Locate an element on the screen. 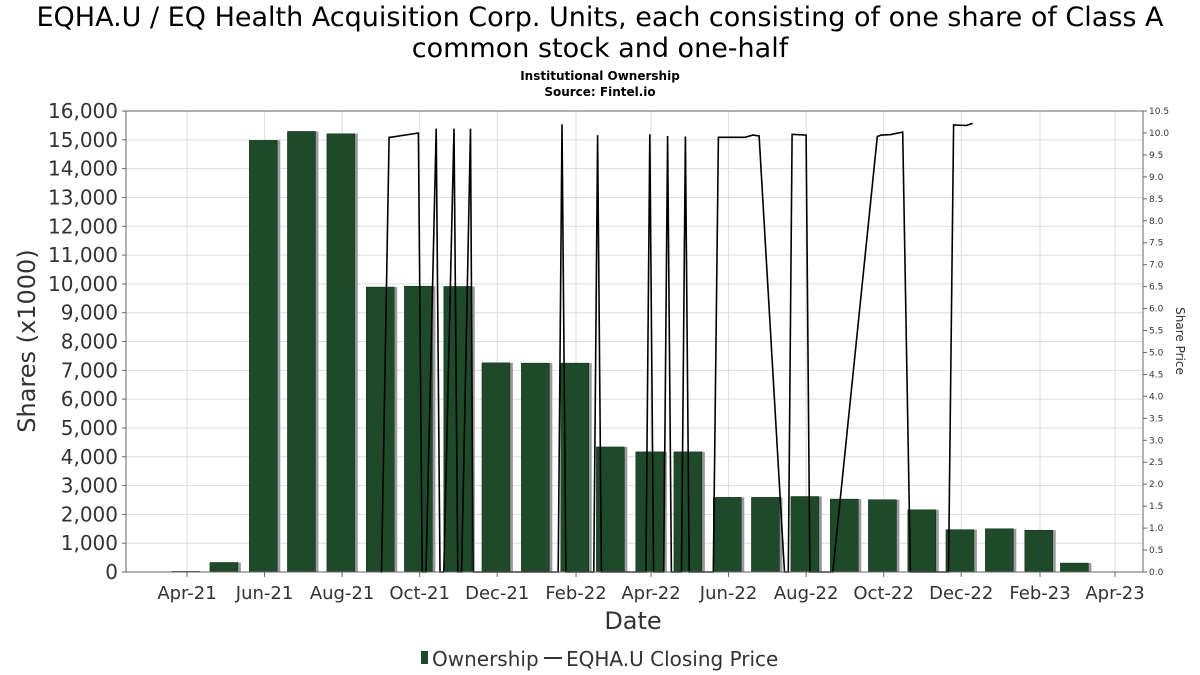 The height and width of the screenshot is (675, 1200). x-tick-label: Oct-22 is located at coordinates (883, 593).